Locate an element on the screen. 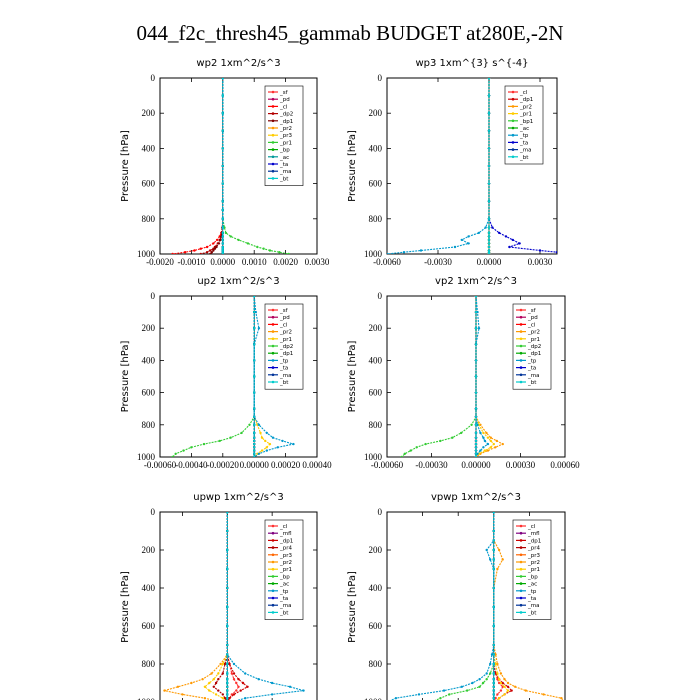 This screenshot has height=700, width=700. x-tick-label: 0.00000 is located at coordinates (255, 465).